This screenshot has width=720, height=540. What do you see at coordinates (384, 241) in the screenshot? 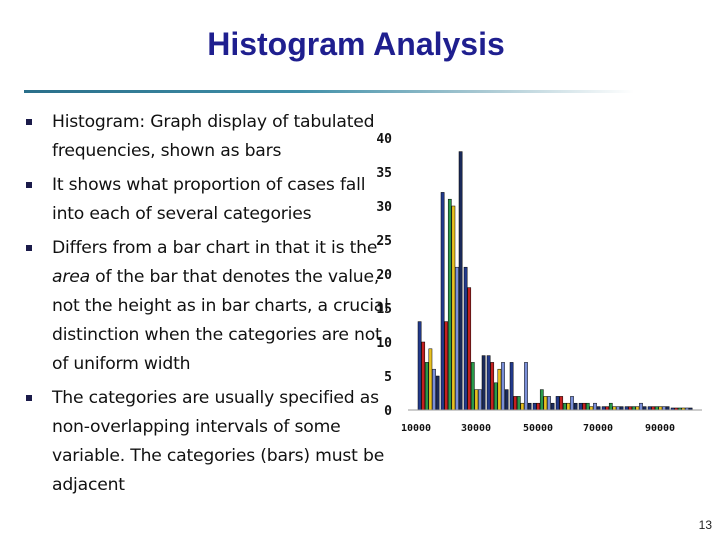
I see `y-tick-label: 25` at bounding box center [384, 241].